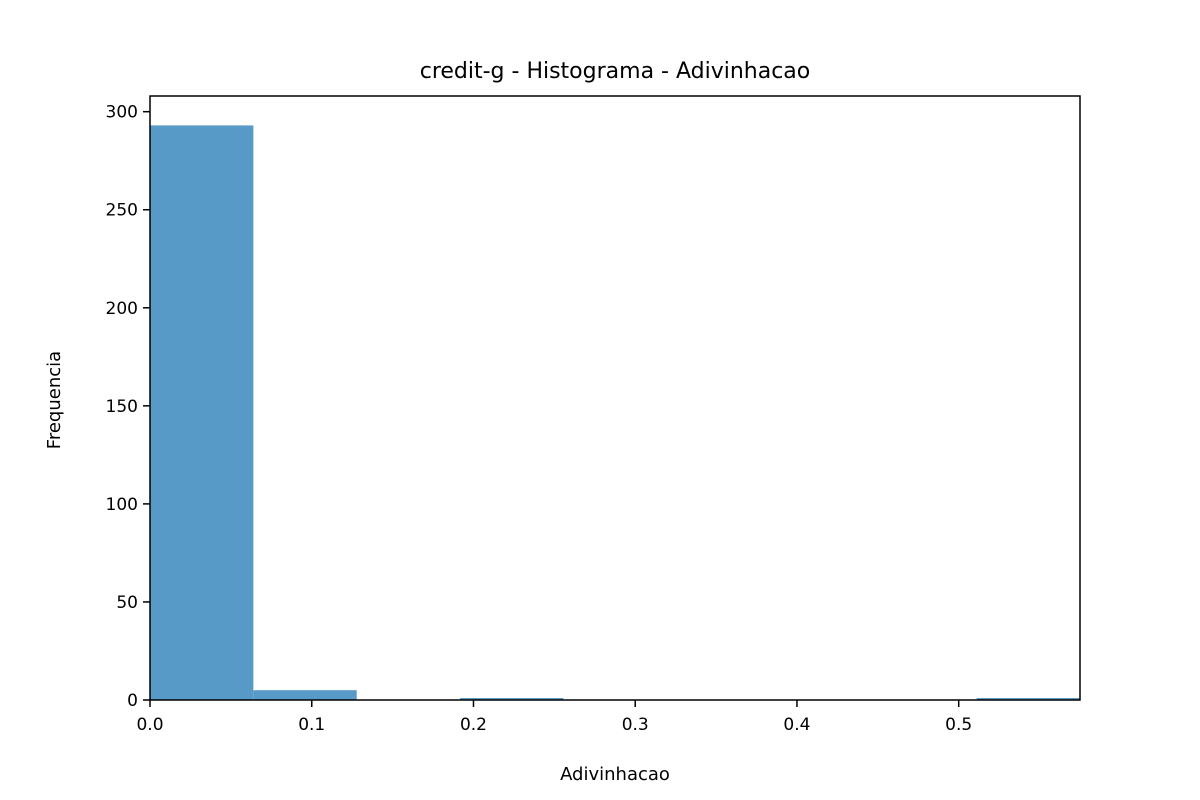 Image resolution: width=1200 pixels, height=800 pixels. I want to click on x-tick-label: 0.1, so click(311, 725).